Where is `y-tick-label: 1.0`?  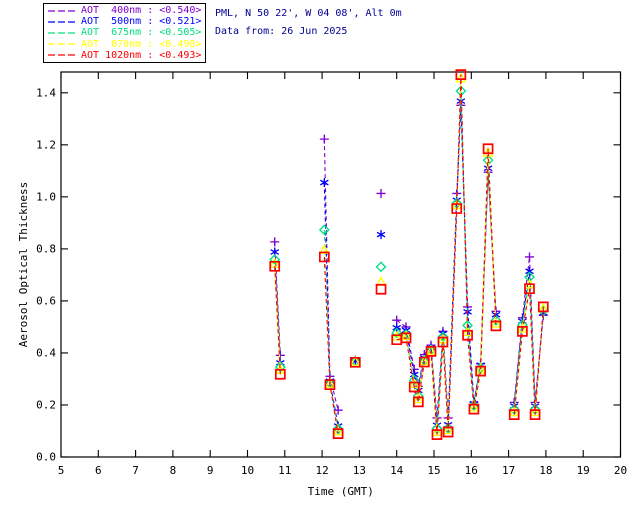 y-tick-label: 1.0 is located at coordinates (46, 196).